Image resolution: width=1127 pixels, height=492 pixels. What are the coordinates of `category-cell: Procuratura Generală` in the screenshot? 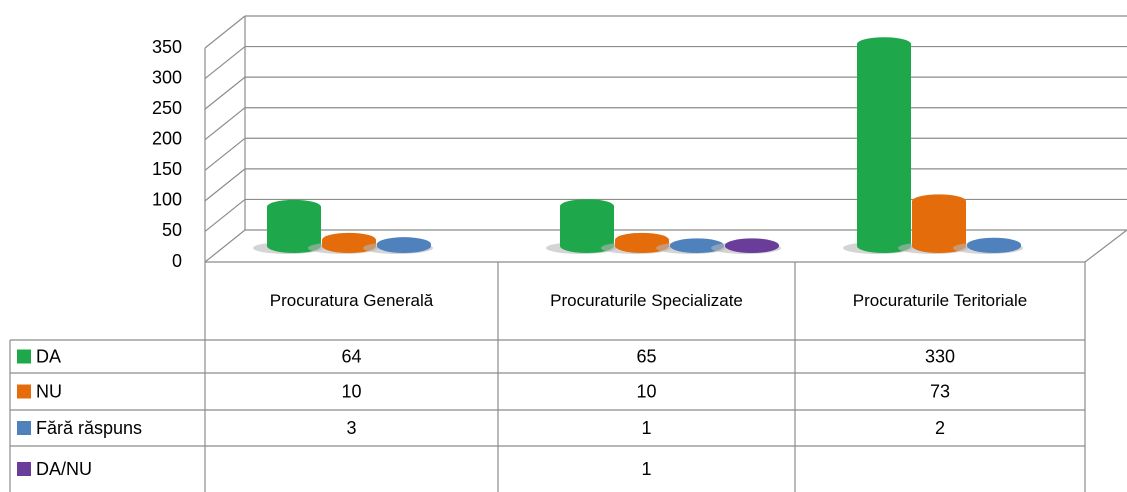 It's located at (351, 300).